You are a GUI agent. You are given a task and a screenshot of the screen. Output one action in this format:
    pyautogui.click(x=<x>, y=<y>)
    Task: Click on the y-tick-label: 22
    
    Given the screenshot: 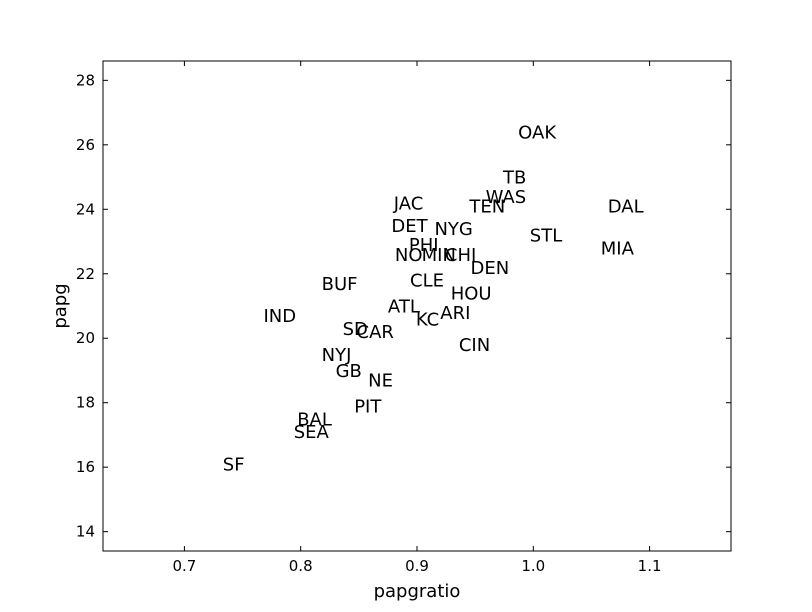 What is the action you would take?
    pyautogui.click(x=85, y=274)
    